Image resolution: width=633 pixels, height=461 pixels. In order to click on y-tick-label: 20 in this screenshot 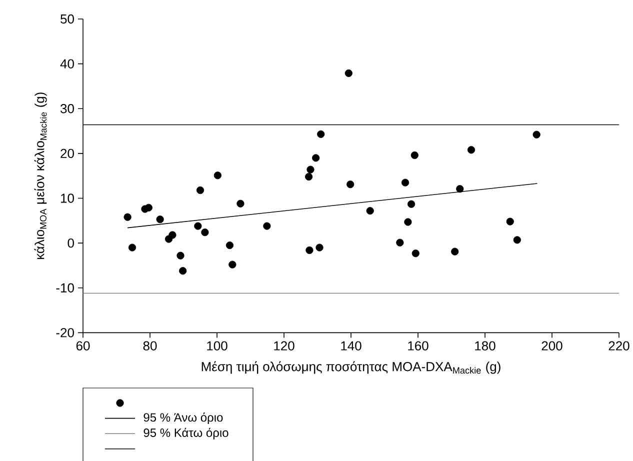, I will do `click(67, 153)`.